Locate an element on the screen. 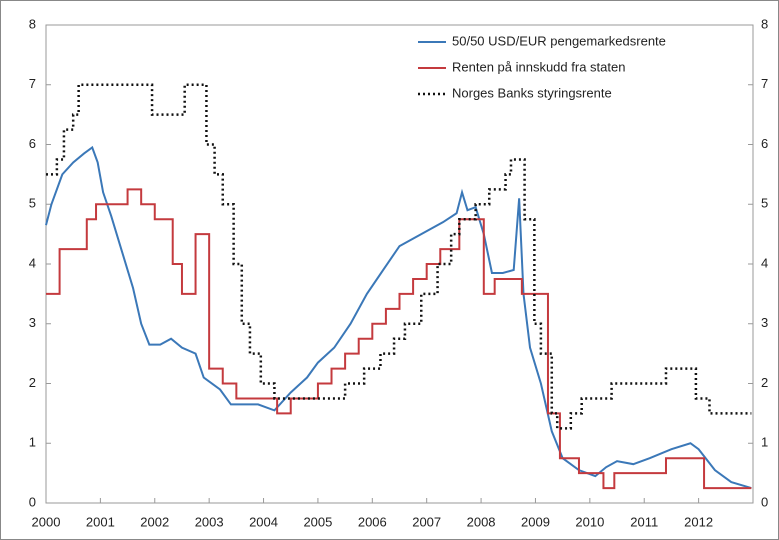 Image resolution: width=779 pixels, height=540 pixels. x-tick-label: 2005 is located at coordinates (317, 521).